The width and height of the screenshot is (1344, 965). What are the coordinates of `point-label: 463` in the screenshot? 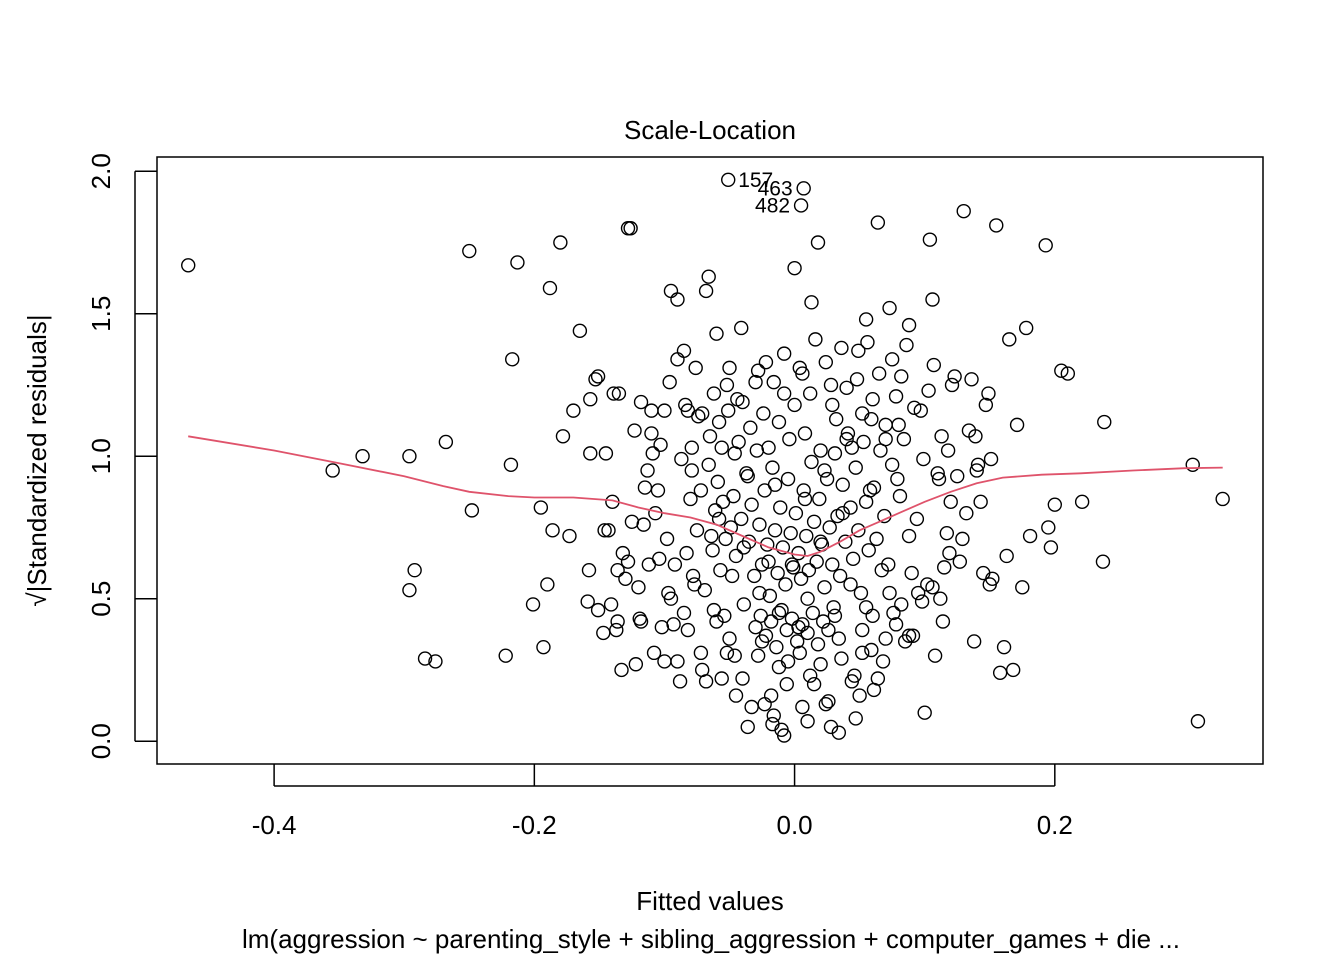 It's located at (775, 188).